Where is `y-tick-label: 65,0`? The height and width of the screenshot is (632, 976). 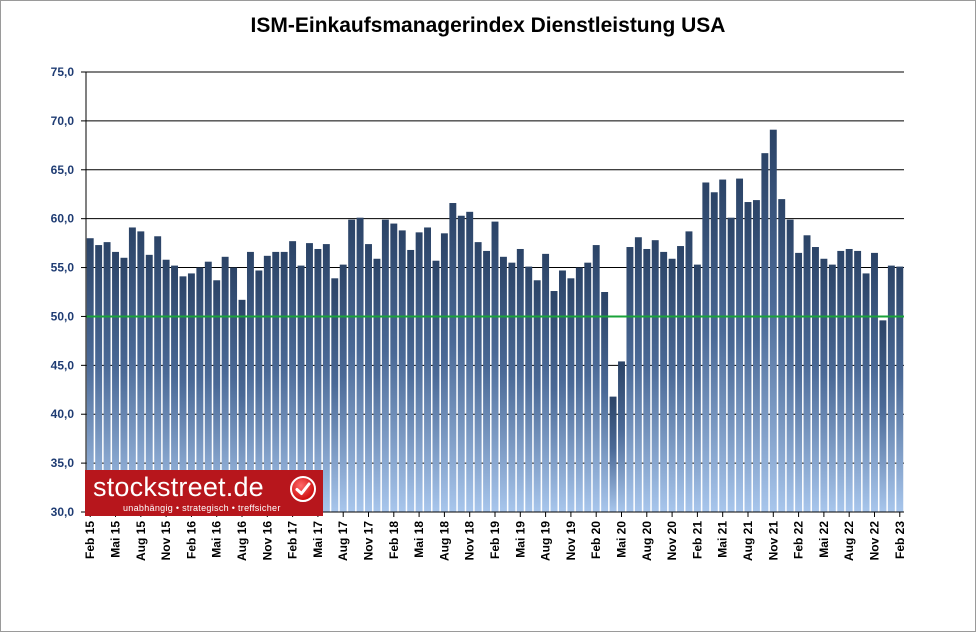 y-tick-label: 65,0 is located at coordinates (63, 170).